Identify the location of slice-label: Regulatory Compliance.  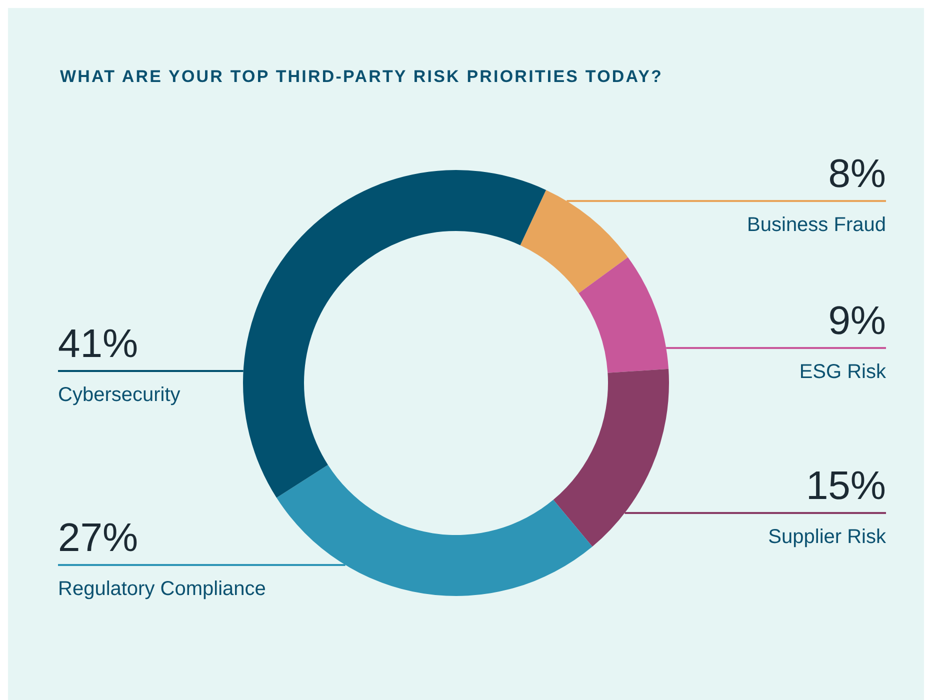
(162, 589).